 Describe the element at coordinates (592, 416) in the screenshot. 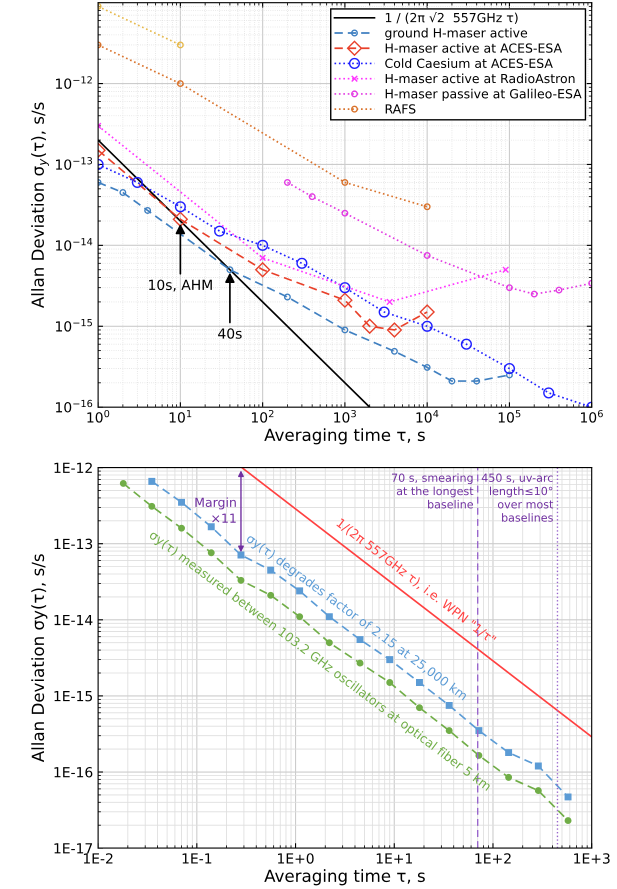

I see `x-tick-label: 10$^{6}$` at that location.